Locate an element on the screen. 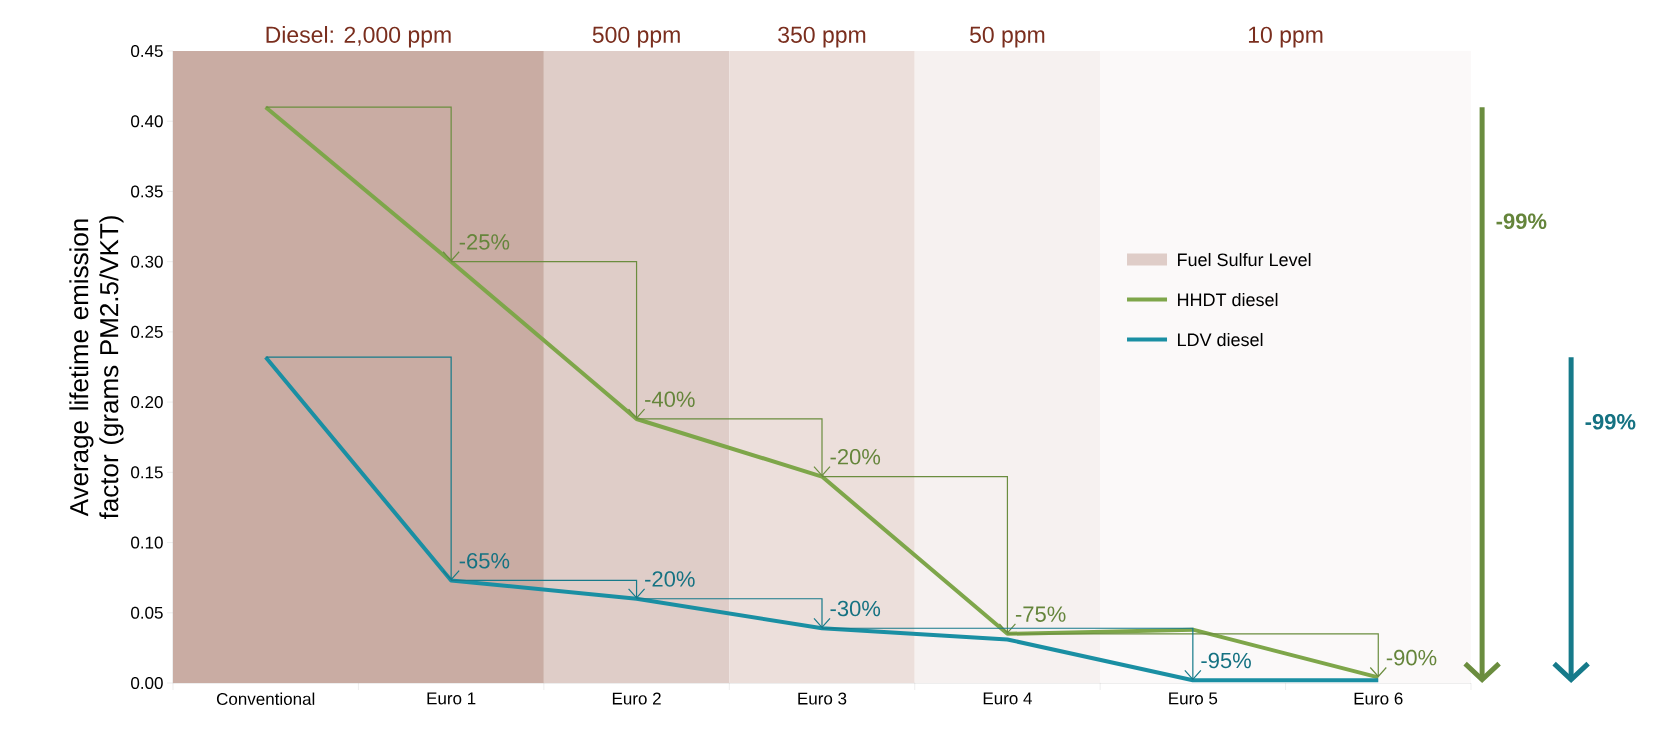  x-tick-label: Euro 3 is located at coordinates (822, 698).